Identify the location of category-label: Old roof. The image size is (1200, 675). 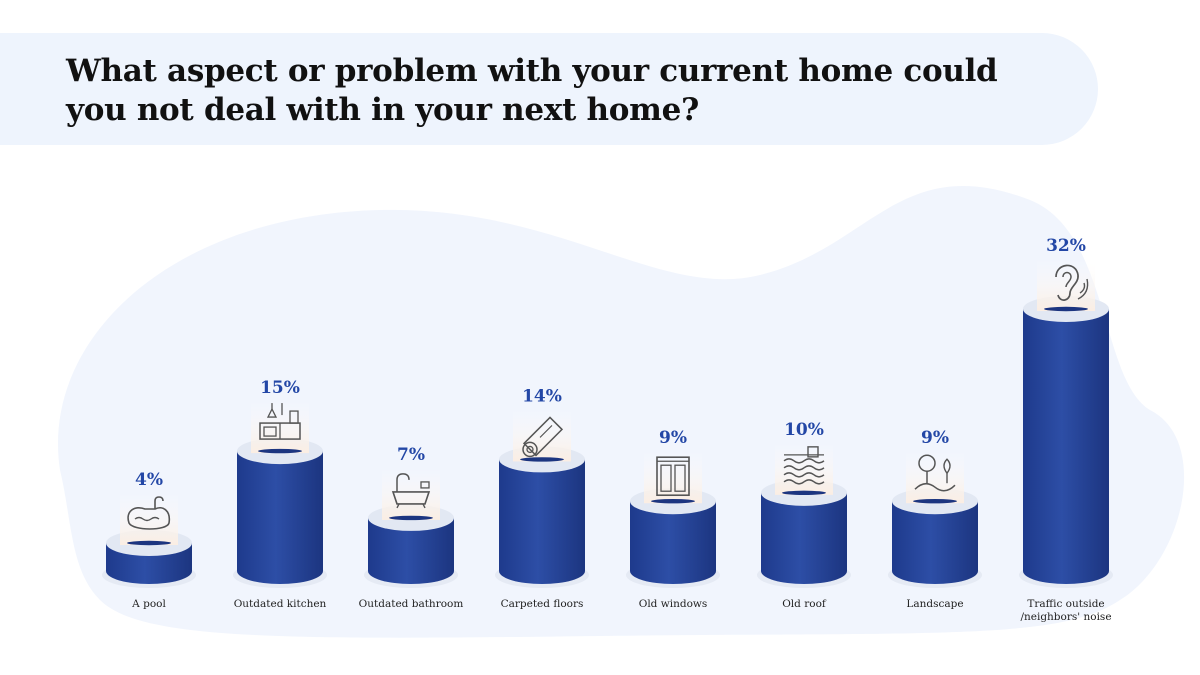
(804, 604).